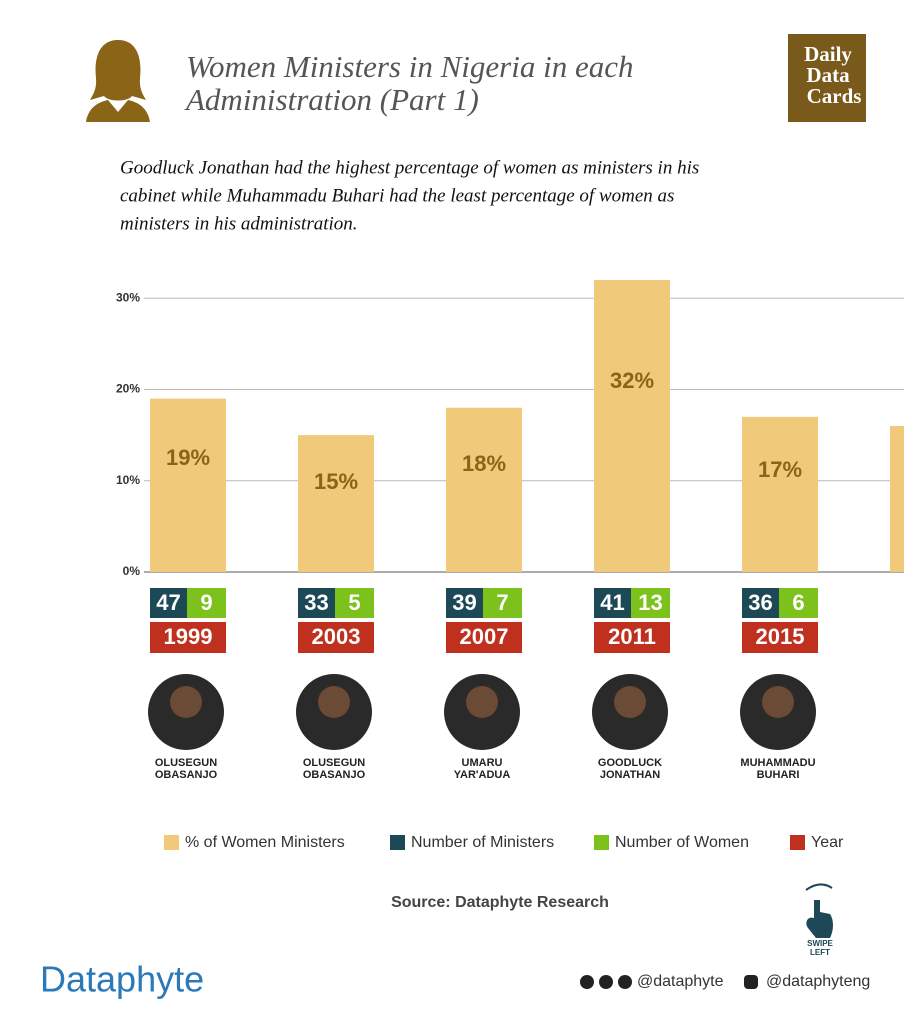 The height and width of the screenshot is (1024, 904). I want to click on swipe-text: LEFT, so click(820, 952).